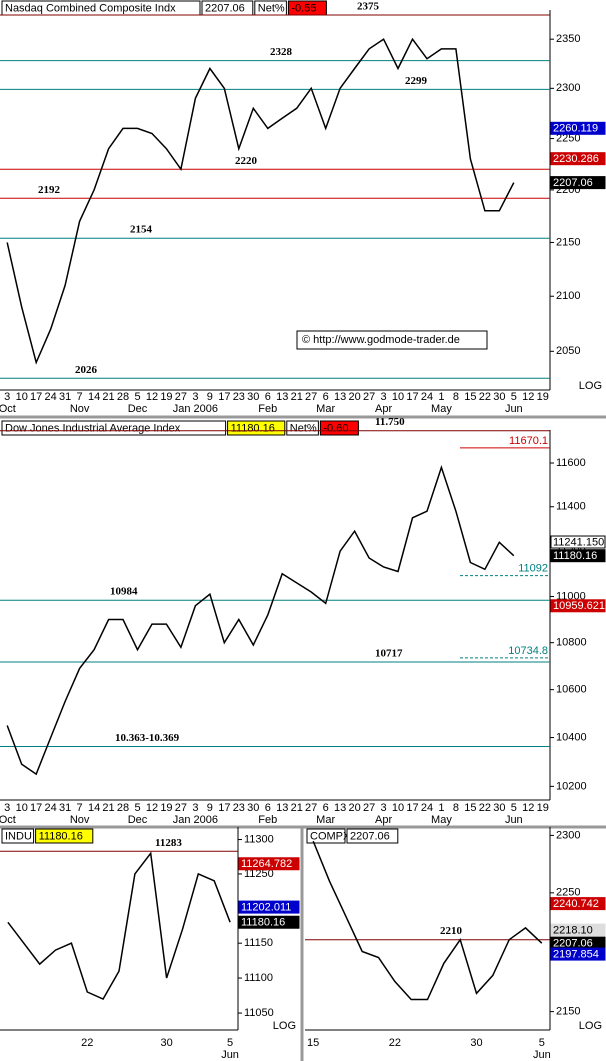 Image resolution: width=606 pixels, height=1061 pixels. I want to click on x-tick-label: 19, so click(543, 808).